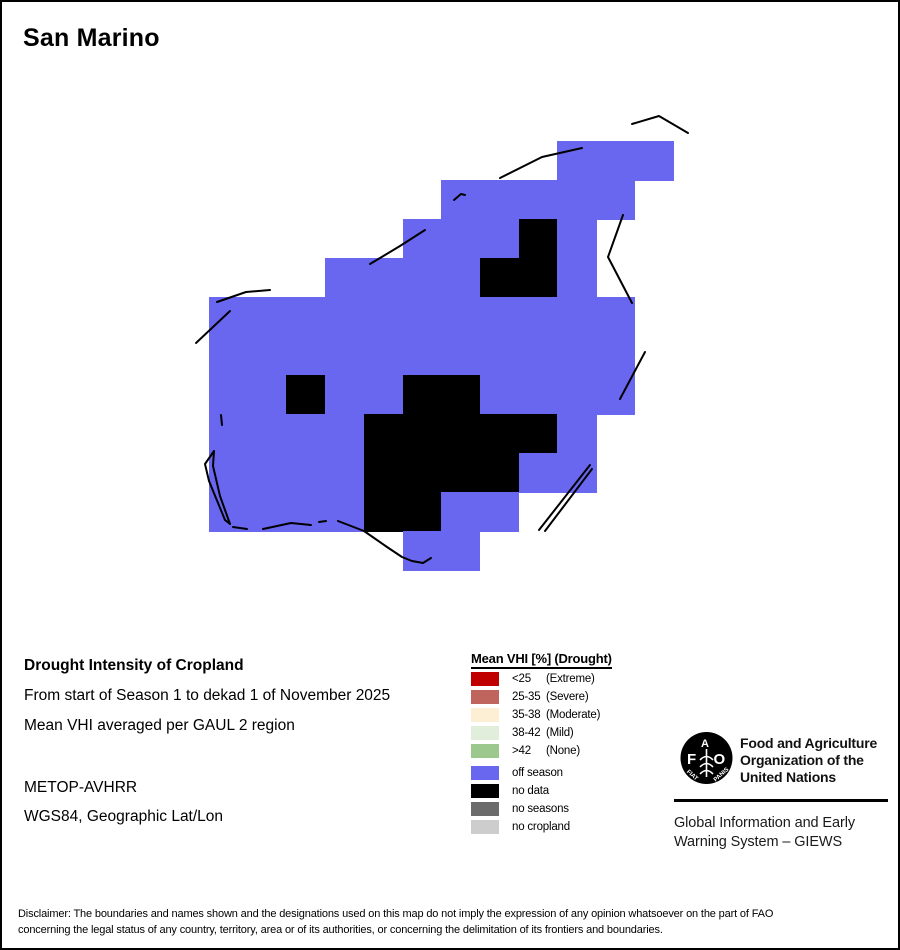 Image resolution: width=900 pixels, height=950 pixels. What do you see at coordinates (556, 714) in the screenshot?
I see `legend-label: 35-38 (Moderate)` at bounding box center [556, 714].